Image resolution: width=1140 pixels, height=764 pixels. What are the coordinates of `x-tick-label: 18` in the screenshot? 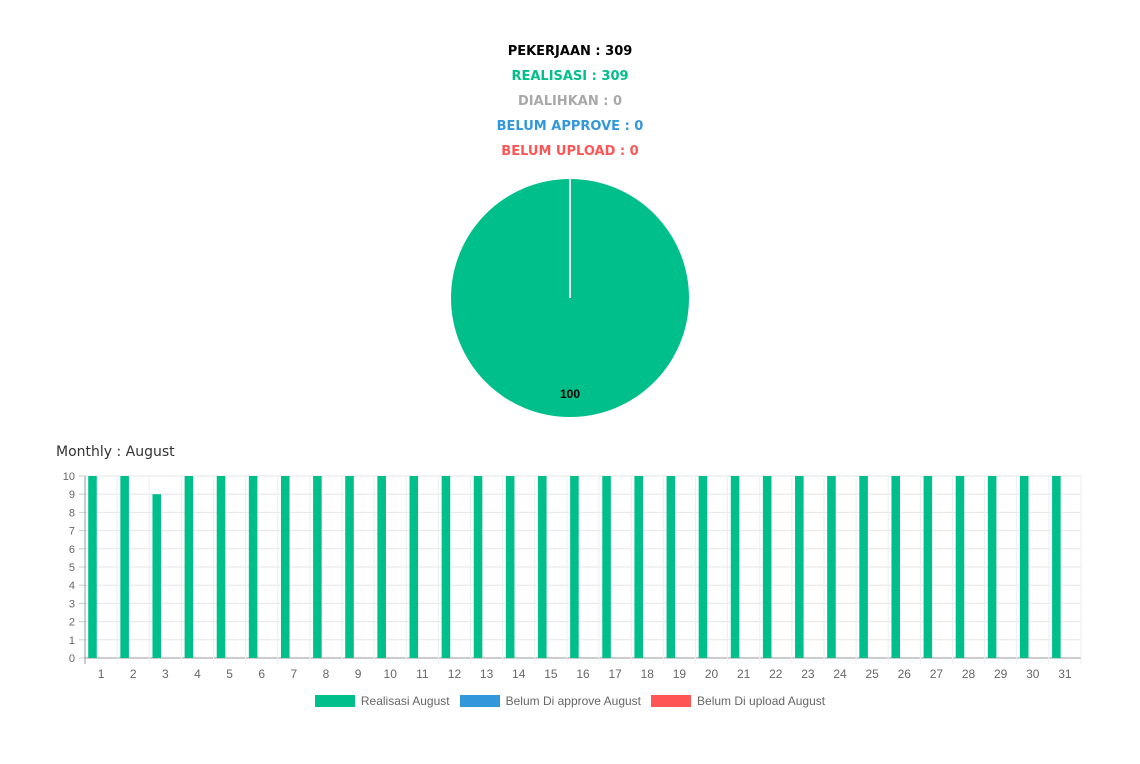 It's located at (648, 674).